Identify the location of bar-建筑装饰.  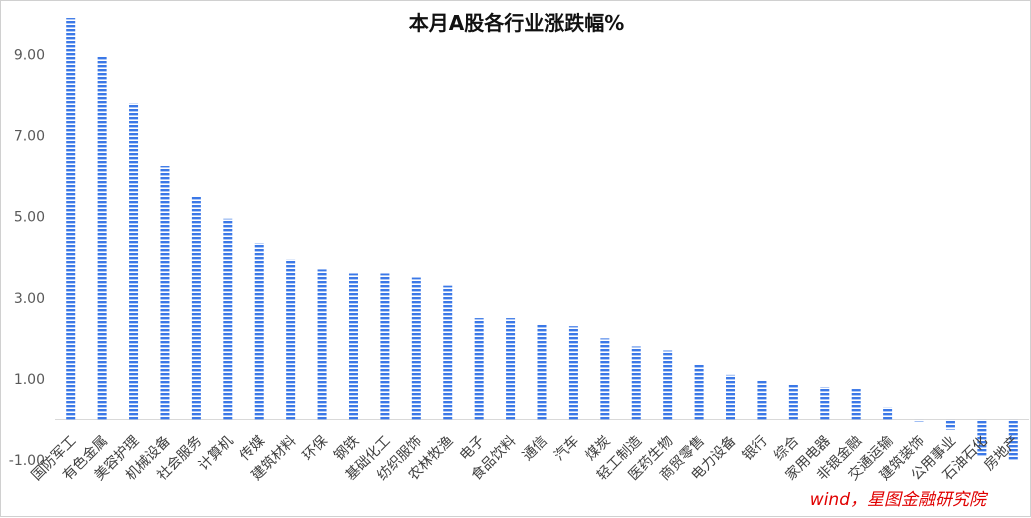
(919, 420).